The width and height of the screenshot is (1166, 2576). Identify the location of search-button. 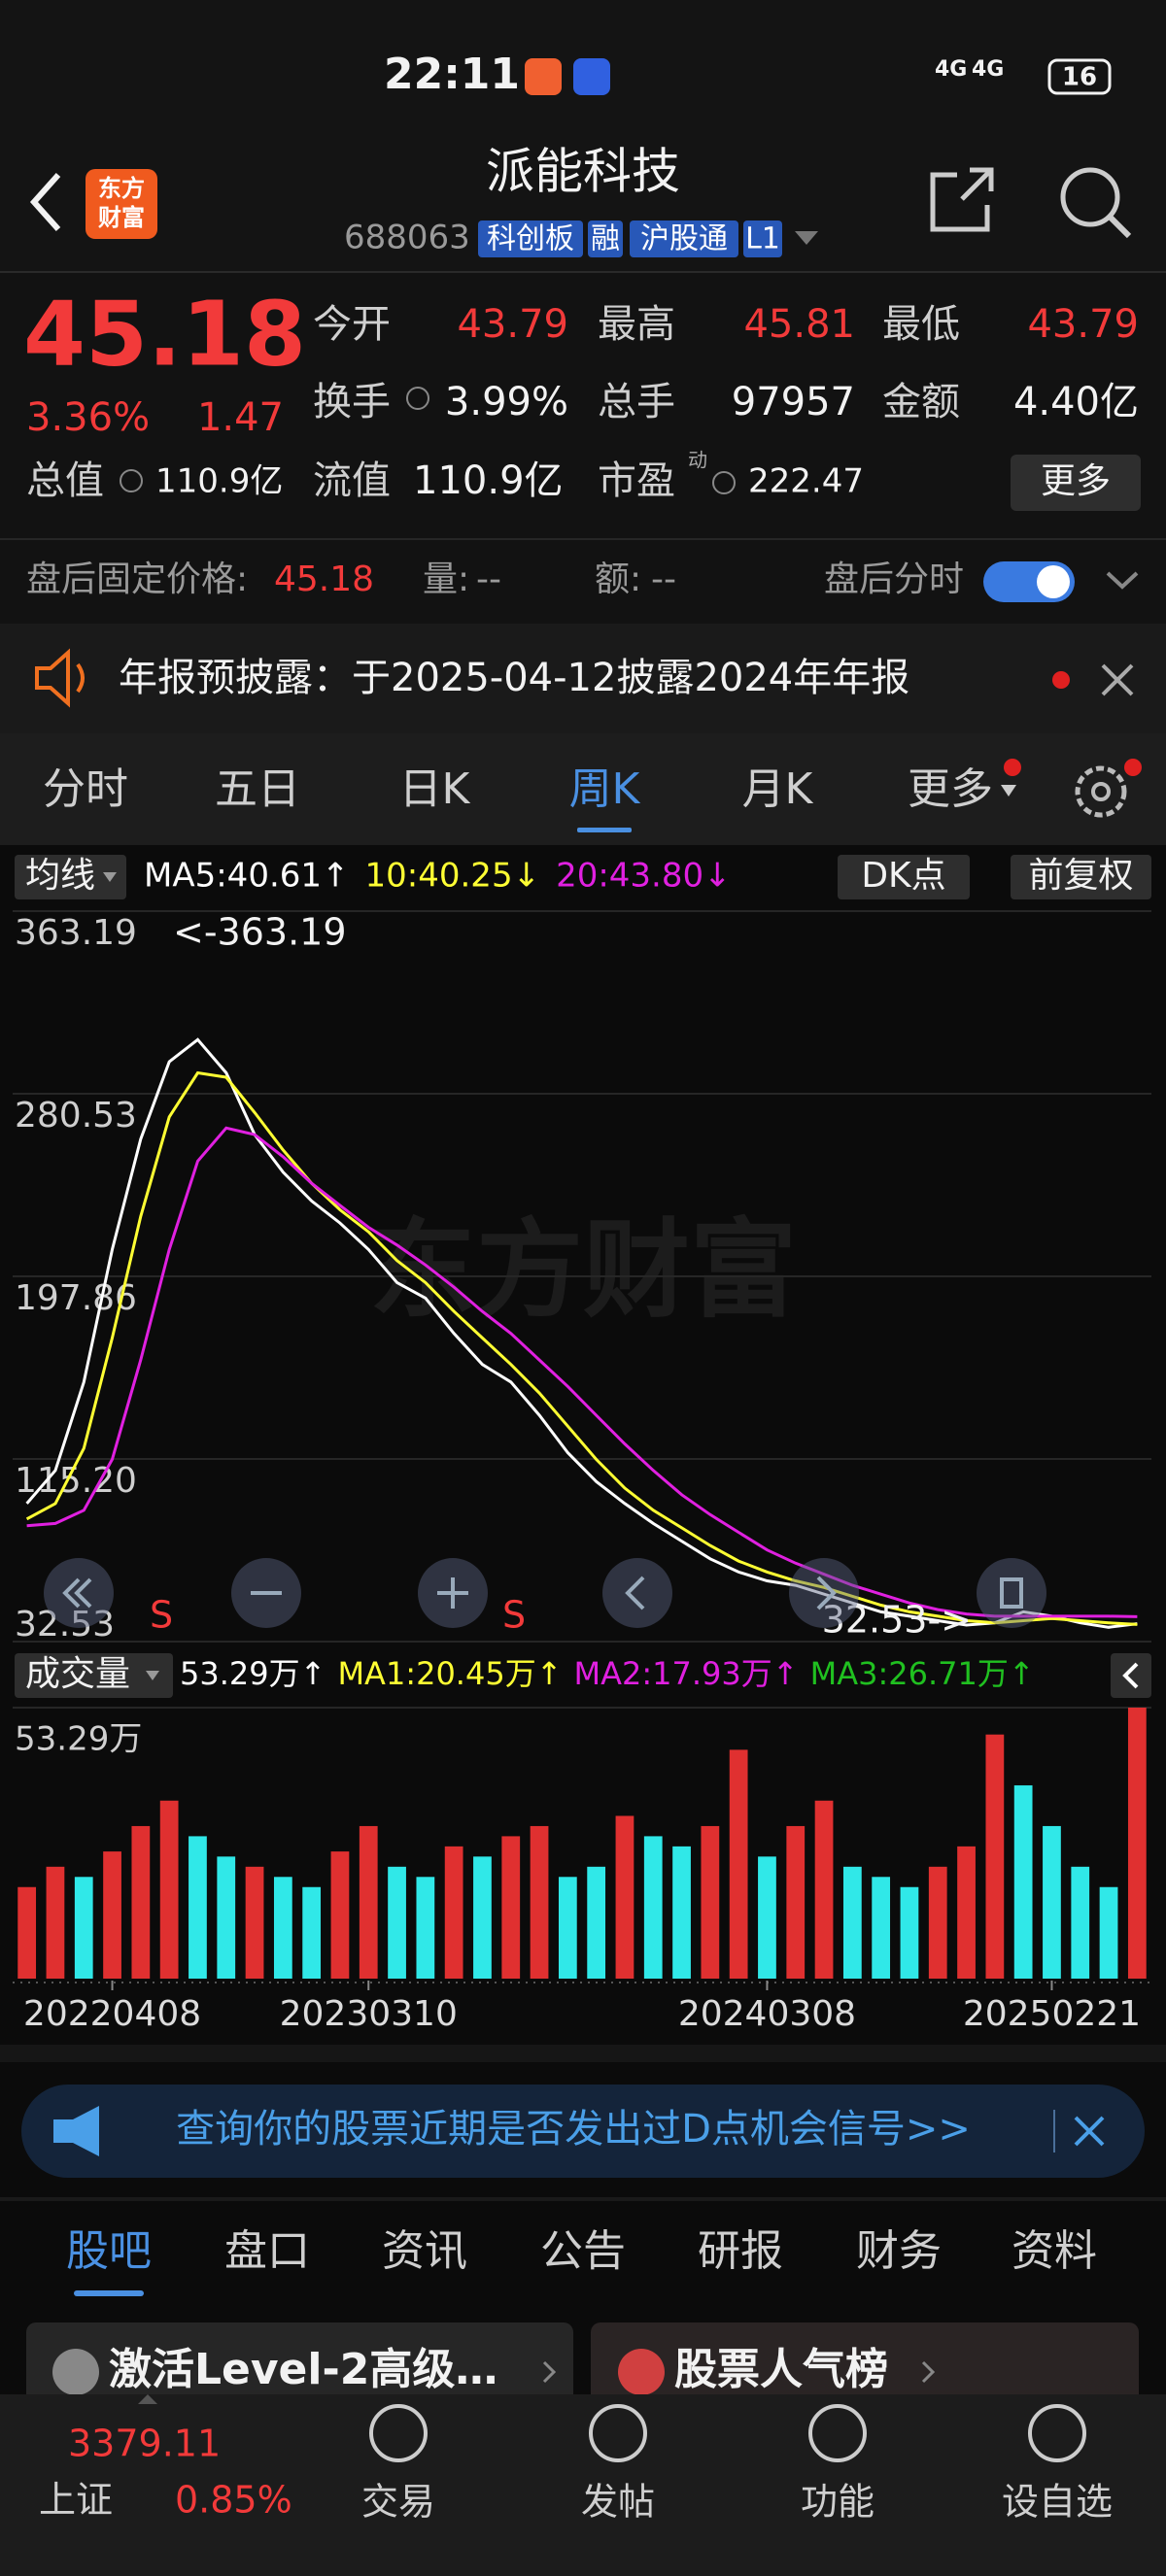
(1090, 197).